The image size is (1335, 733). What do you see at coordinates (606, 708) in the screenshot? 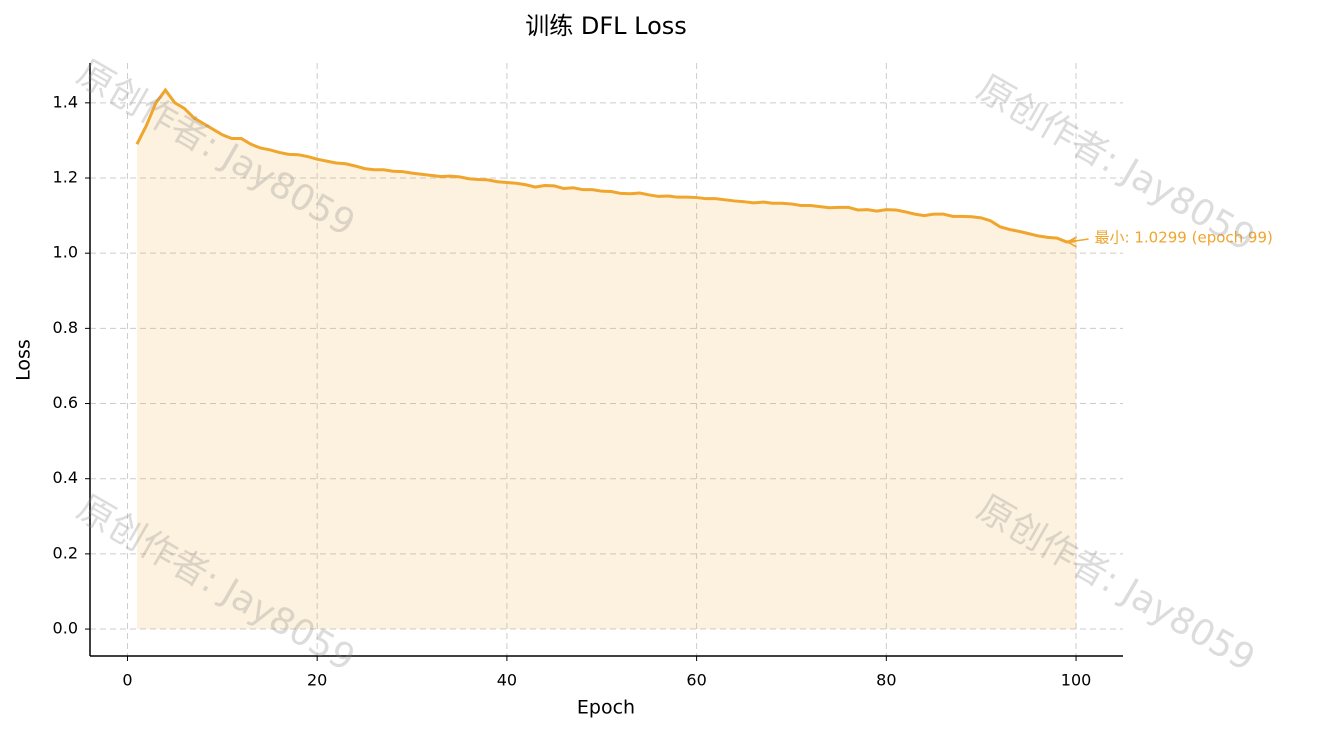
I see `x-axis-label: Epoch` at bounding box center [606, 708].